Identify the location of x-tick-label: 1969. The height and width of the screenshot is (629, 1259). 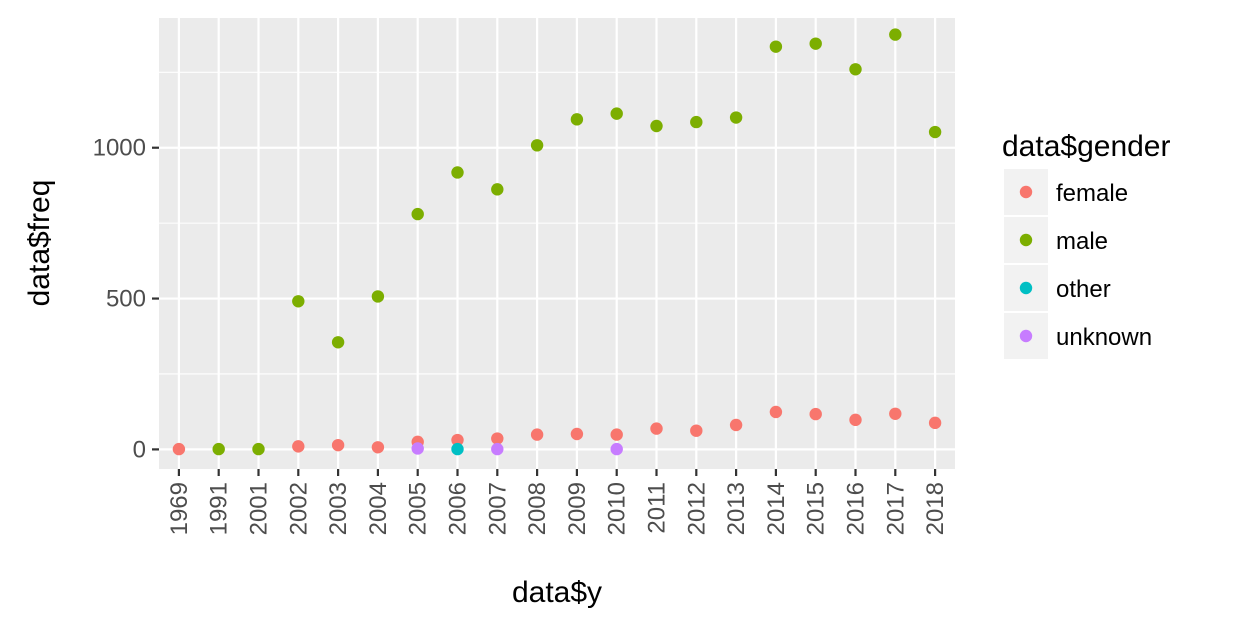
(179, 508).